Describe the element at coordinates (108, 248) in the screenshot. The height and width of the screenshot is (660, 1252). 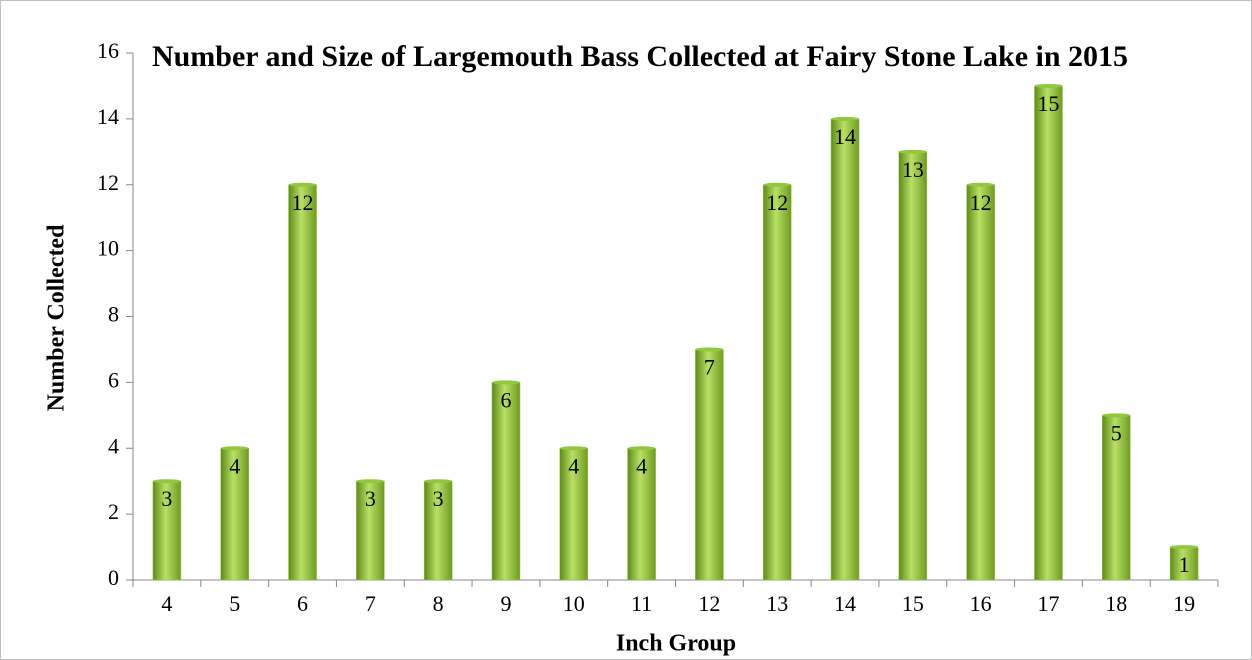
I see `y-tick-label: 10` at that location.